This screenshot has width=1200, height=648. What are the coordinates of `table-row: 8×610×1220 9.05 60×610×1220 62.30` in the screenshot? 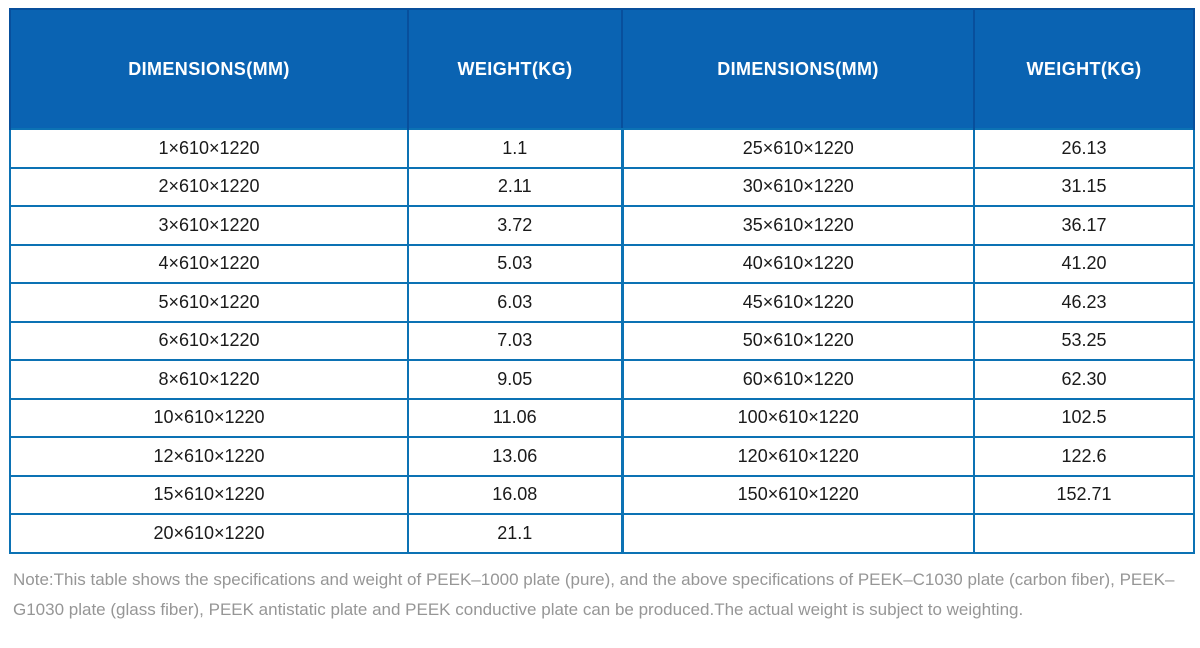 It's located at (602, 379).